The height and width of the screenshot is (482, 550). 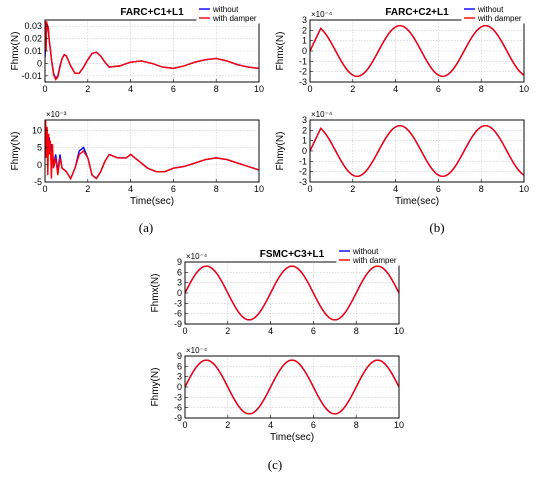 I want to click on y-tick-label: 9, so click(x=179, y=262).